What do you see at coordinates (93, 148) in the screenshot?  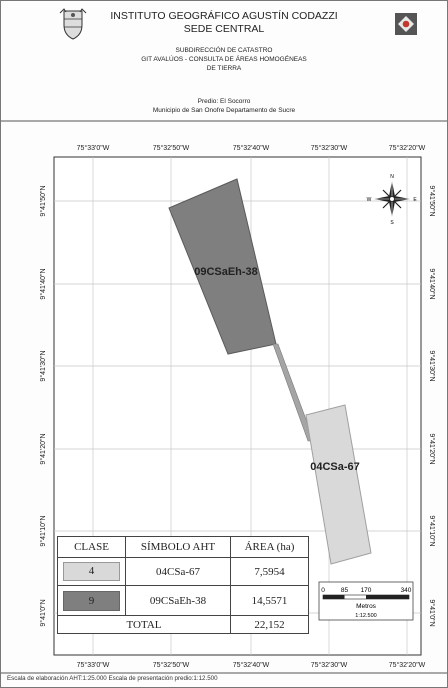 I see `longitude-label-top: 75°33'0"W` at bounding box center [93, 148].